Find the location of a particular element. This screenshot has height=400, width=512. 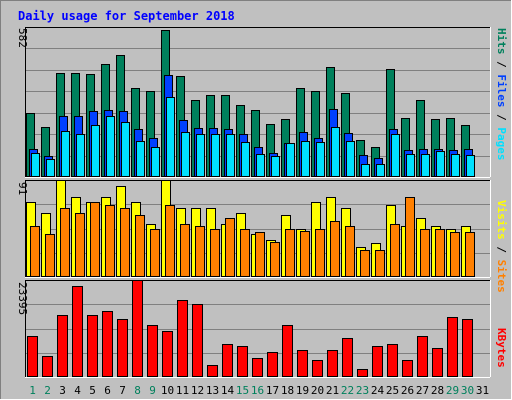

x-tick-label: 20 is located at coordinates (317, 390).